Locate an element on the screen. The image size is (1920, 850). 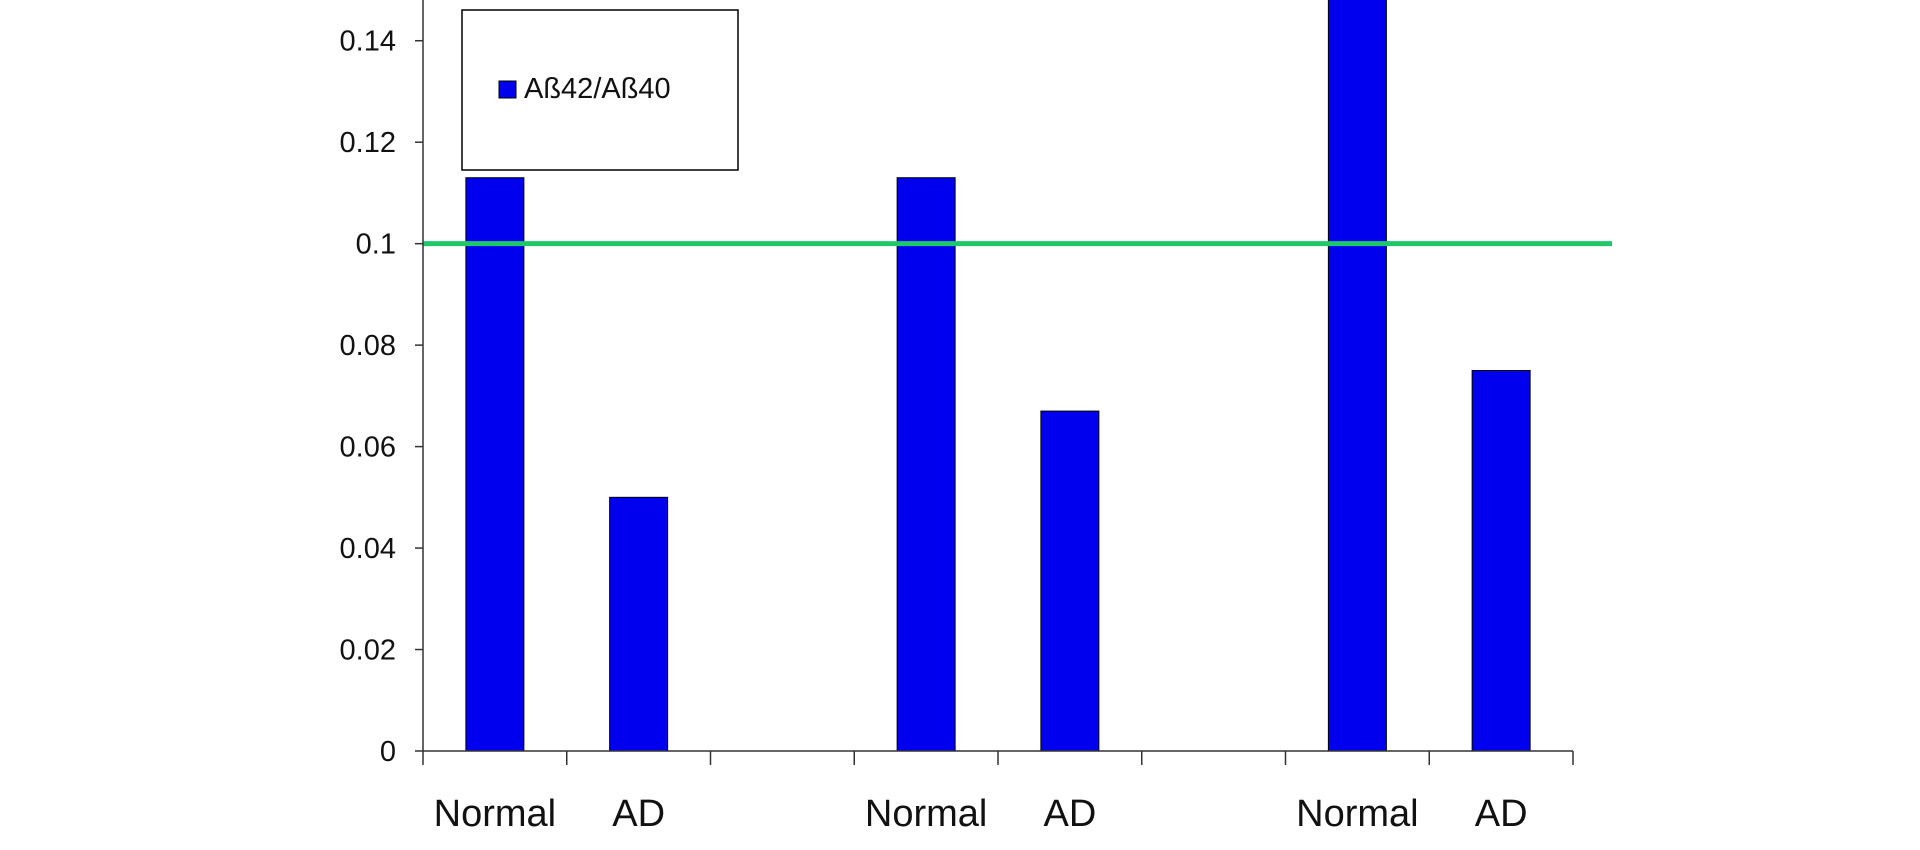
y-tick-label: 0.12 is located at coordinates (368, 143).